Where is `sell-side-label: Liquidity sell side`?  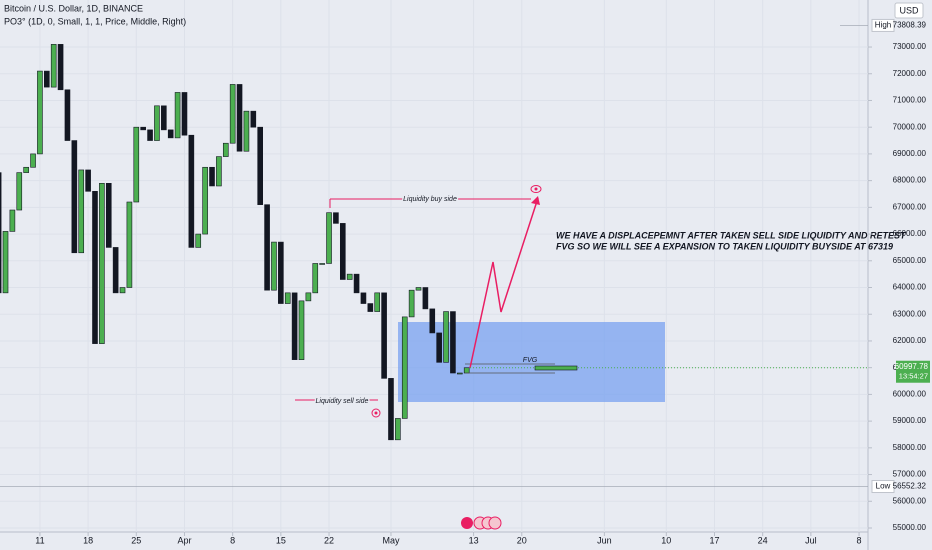 sell-side-label: Liquidity sell side is located at coordinates (342, 401).